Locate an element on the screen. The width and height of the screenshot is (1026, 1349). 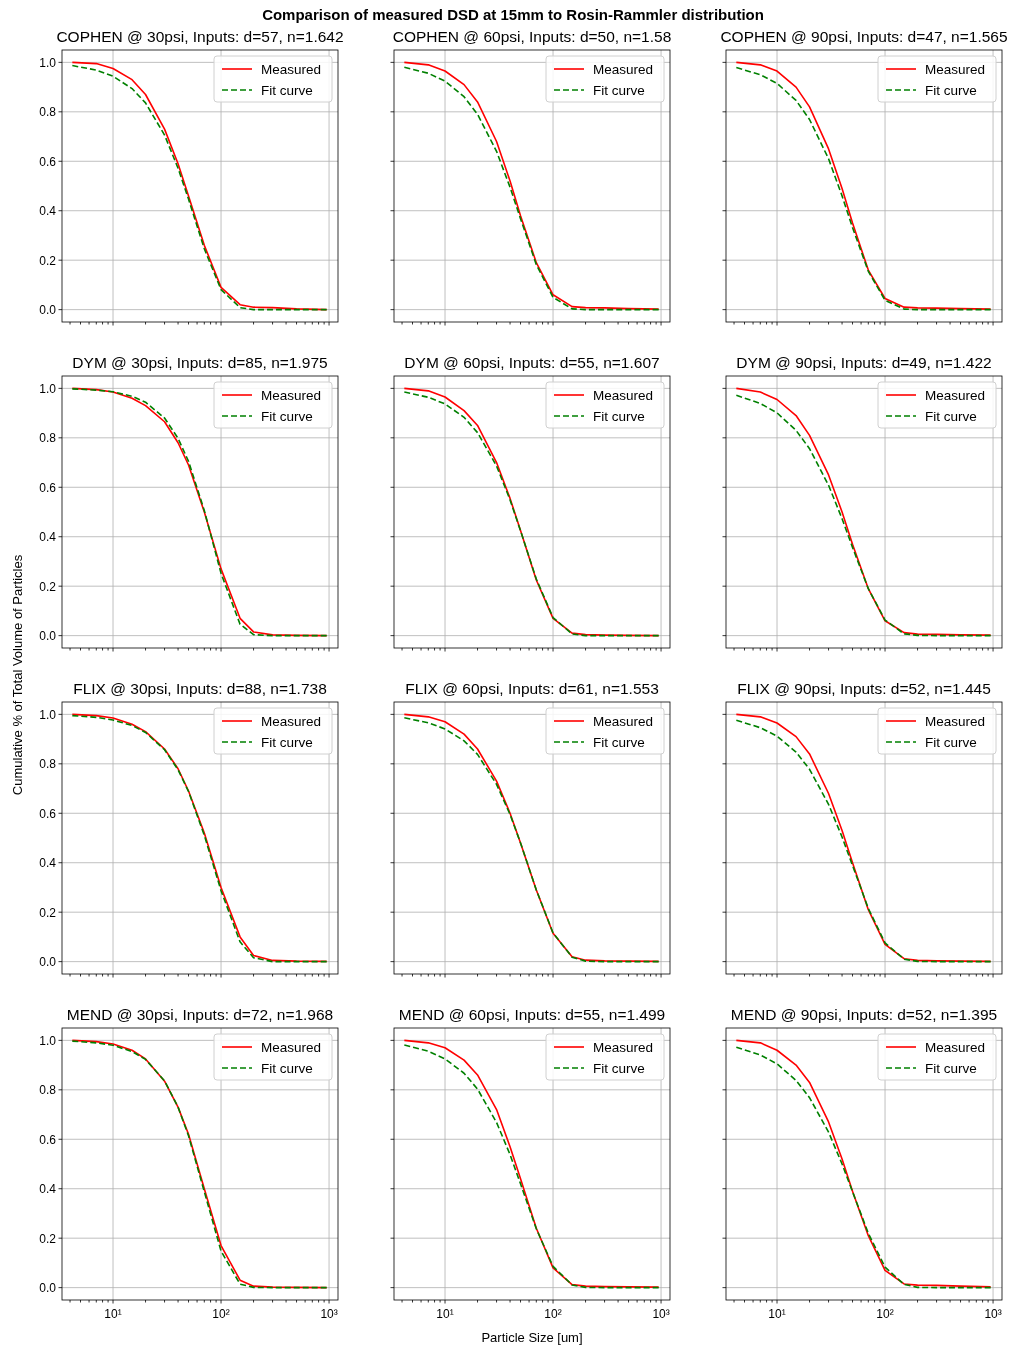
chart-title: MEND @ 90psi, Inputs: d=52, n=1.395 is located at coordinates (864, 1014).